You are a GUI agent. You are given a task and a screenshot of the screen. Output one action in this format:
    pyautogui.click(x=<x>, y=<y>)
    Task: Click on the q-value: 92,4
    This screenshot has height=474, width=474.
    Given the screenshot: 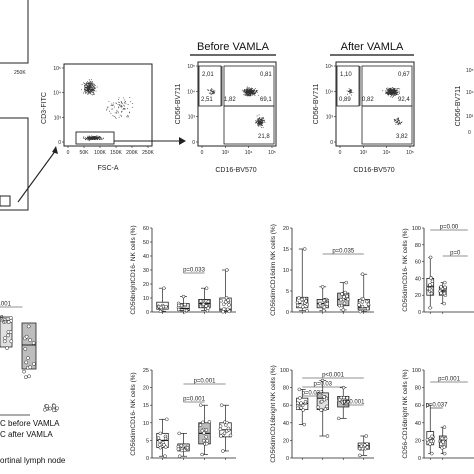 What is the action you would take?
    pyautogui.click(x=404, y=100)
    